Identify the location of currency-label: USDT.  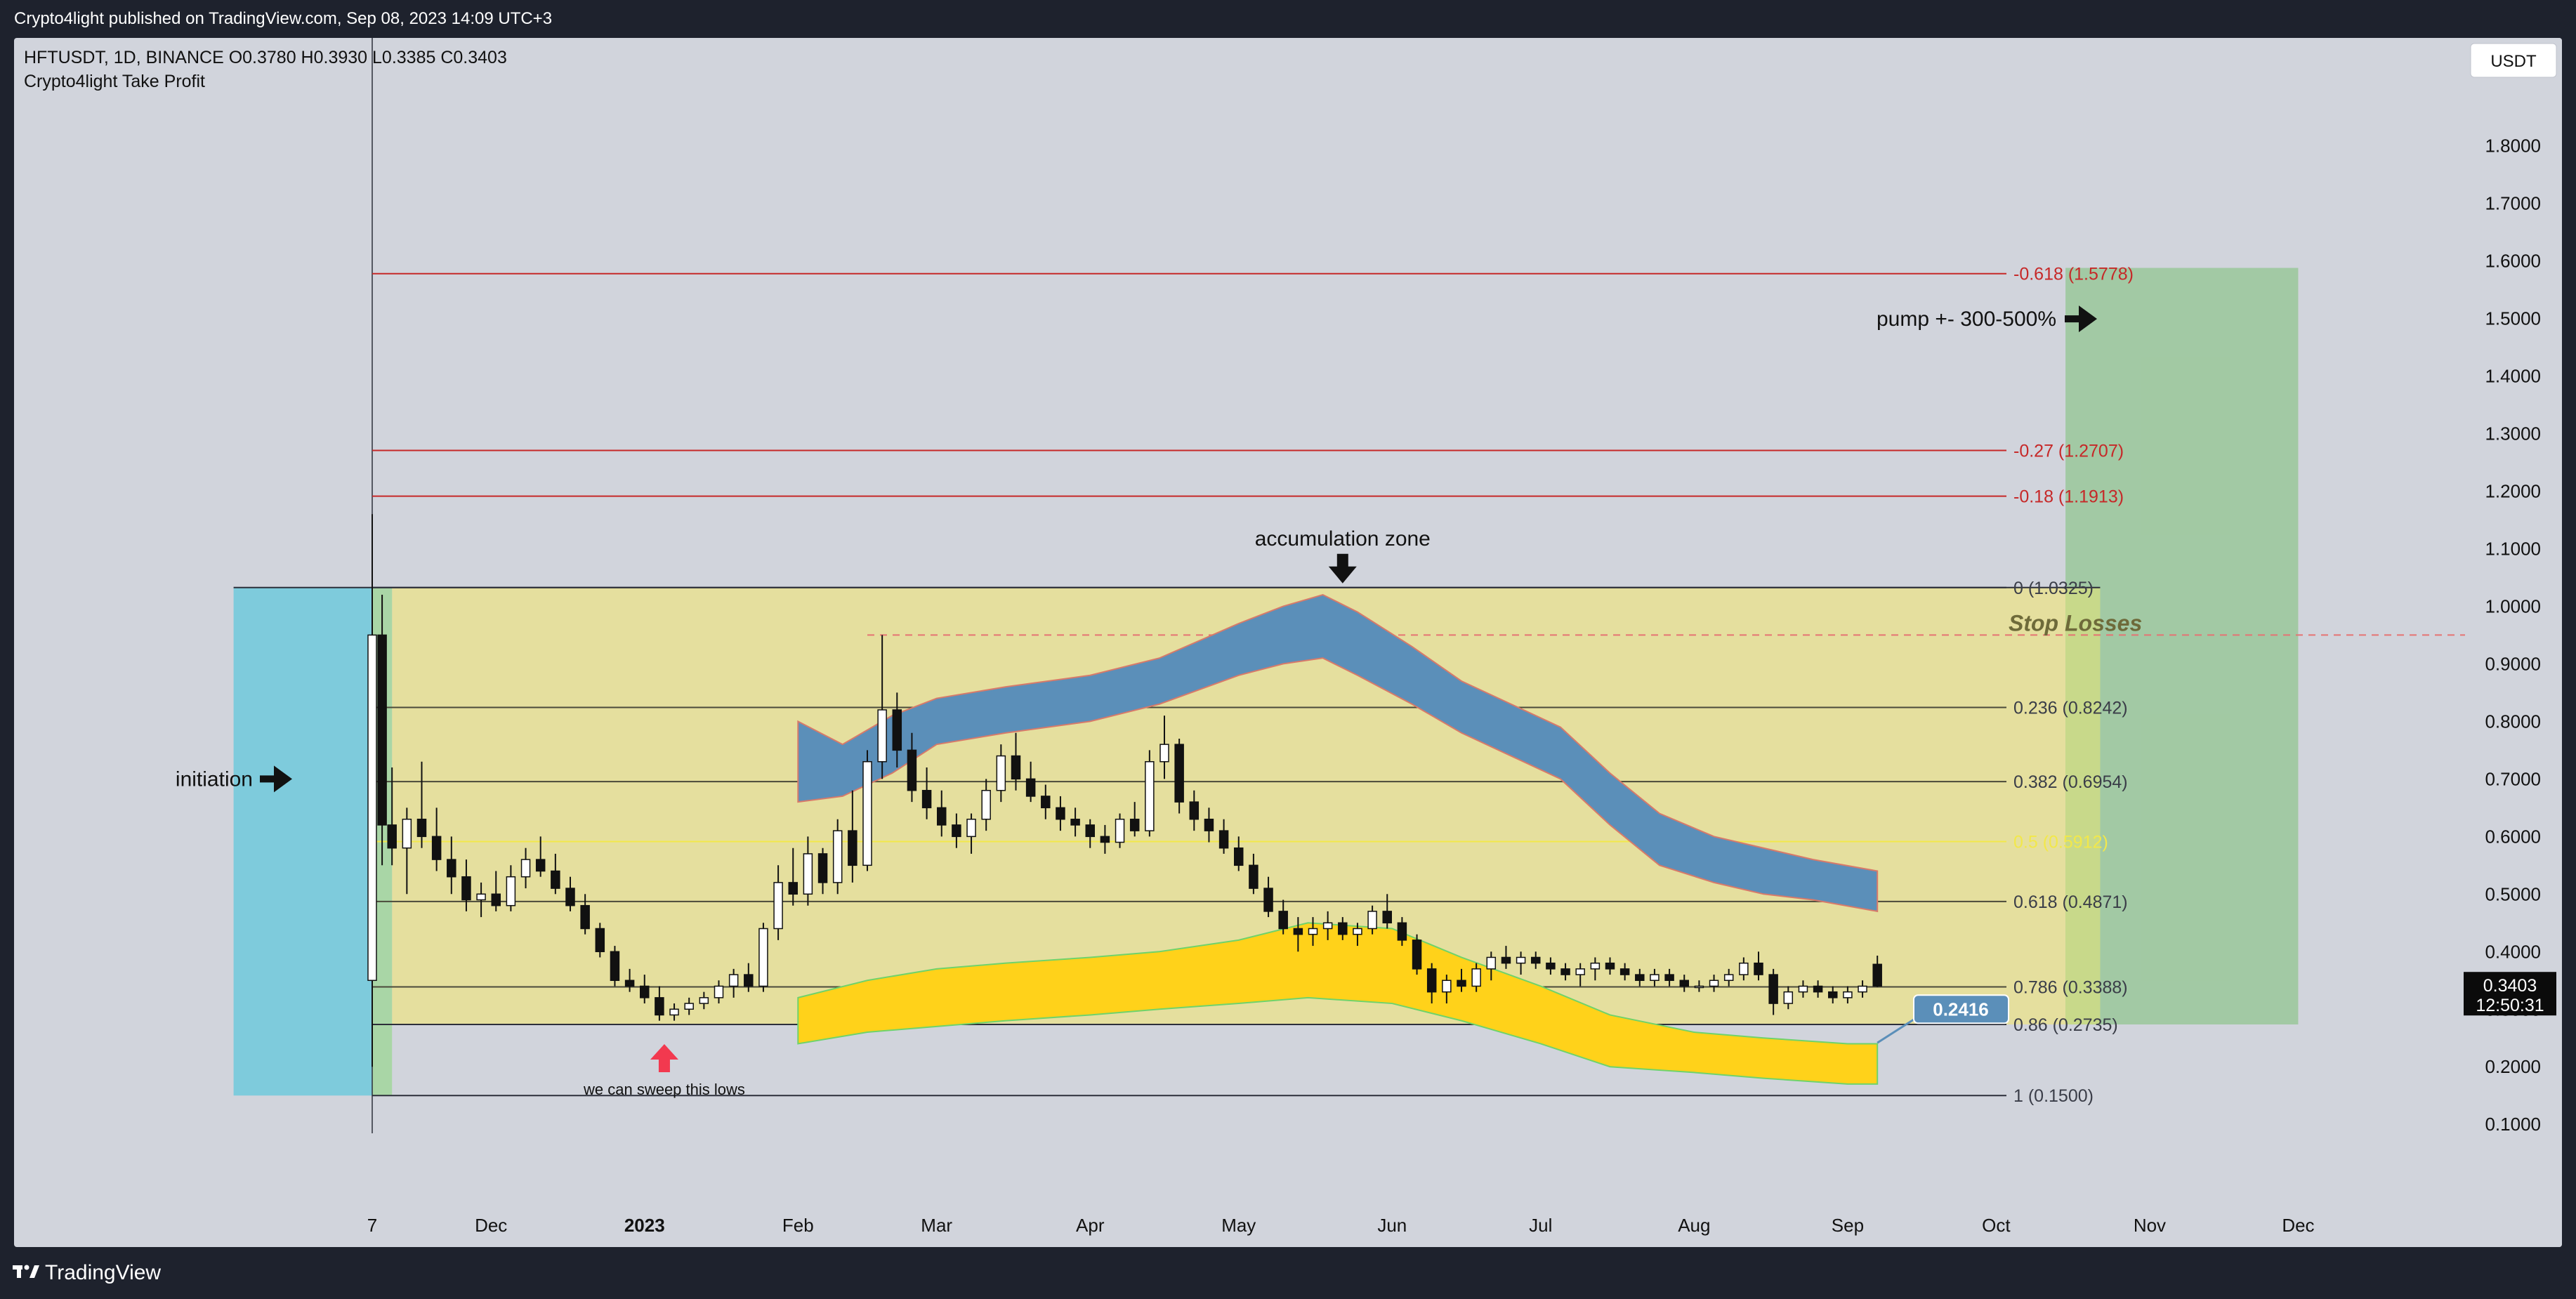
(2513, 62).